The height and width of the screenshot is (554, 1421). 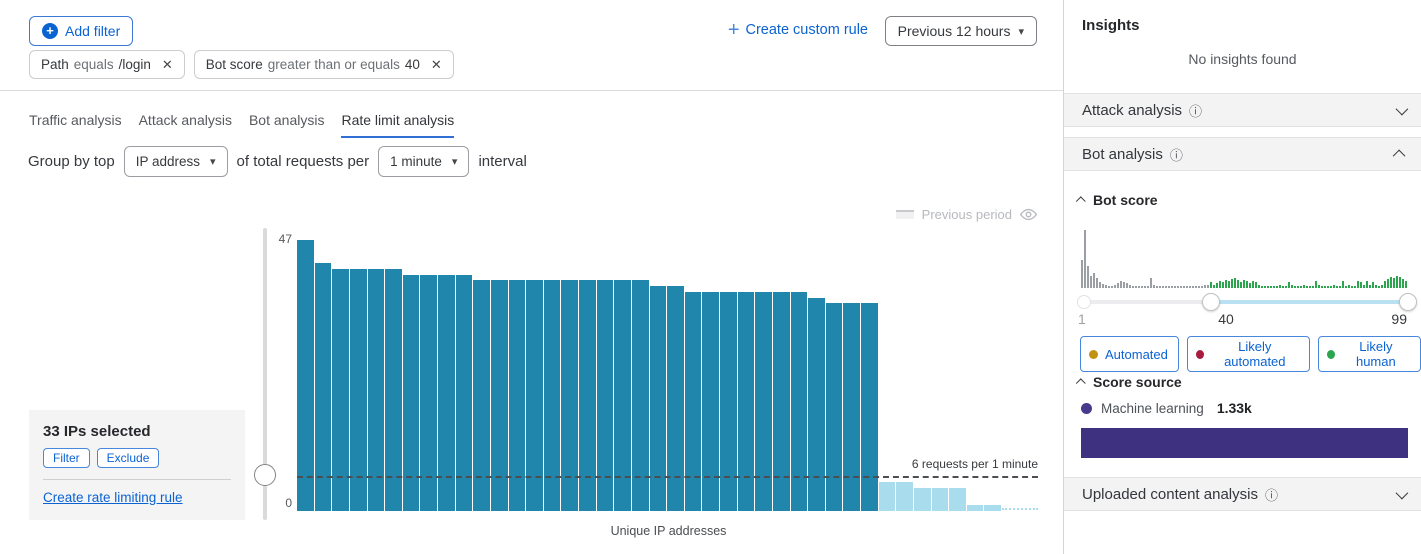 What do you see at coordinates (323, 64) in the screenshot?
I see `filter-chip-bot-score: Bot score greater than or equals 40 ✕` at bounding box center [323, 64].